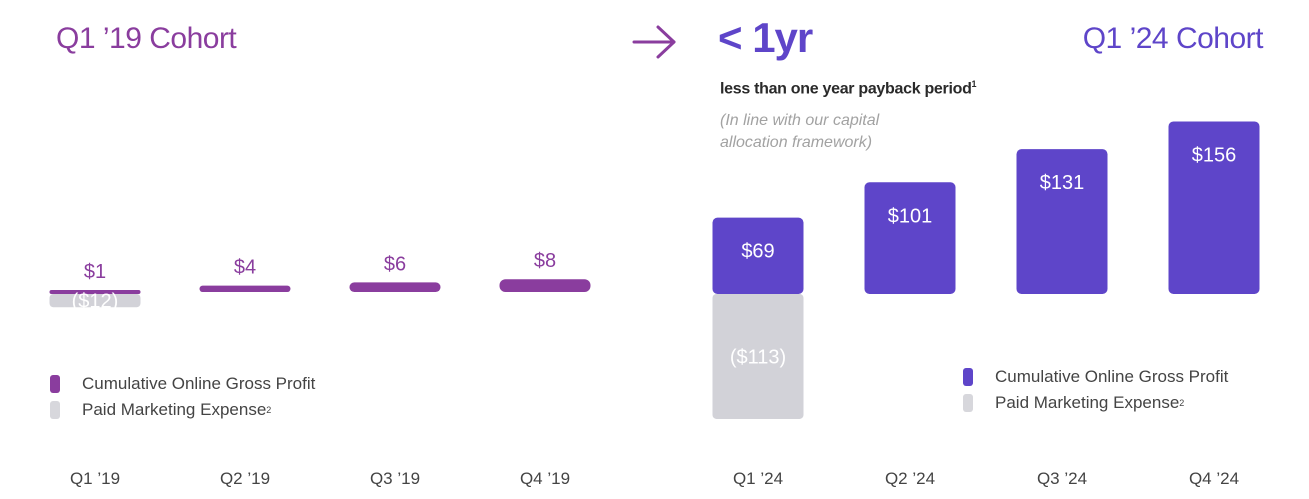 This screenshot has height=499, width=1309. I want to click on x-tick-label: Q4 ’19, so click(545, 478).